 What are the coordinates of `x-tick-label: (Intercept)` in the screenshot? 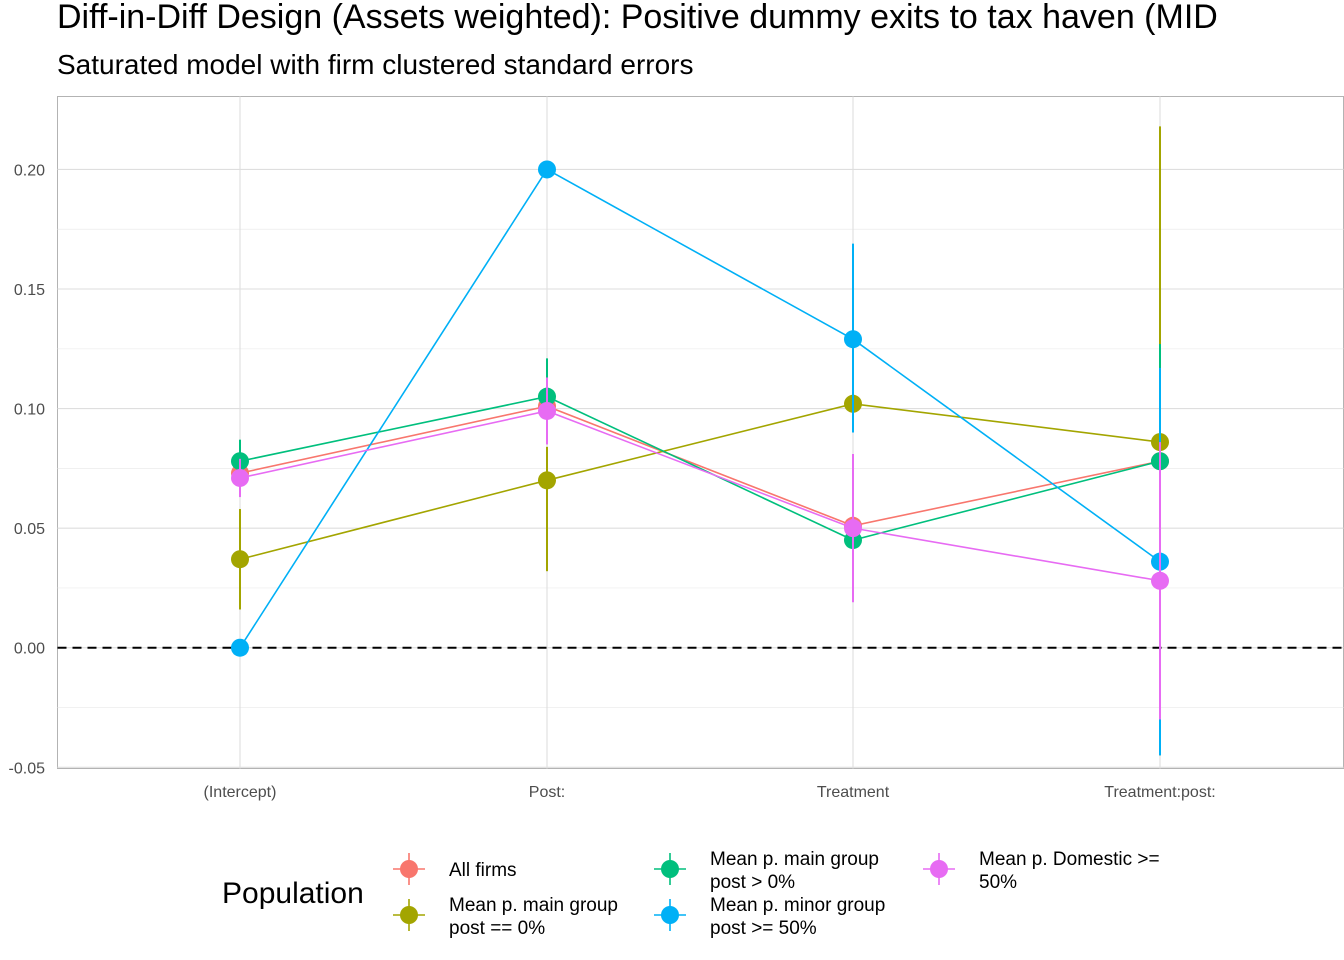 It's located at (240, 792).